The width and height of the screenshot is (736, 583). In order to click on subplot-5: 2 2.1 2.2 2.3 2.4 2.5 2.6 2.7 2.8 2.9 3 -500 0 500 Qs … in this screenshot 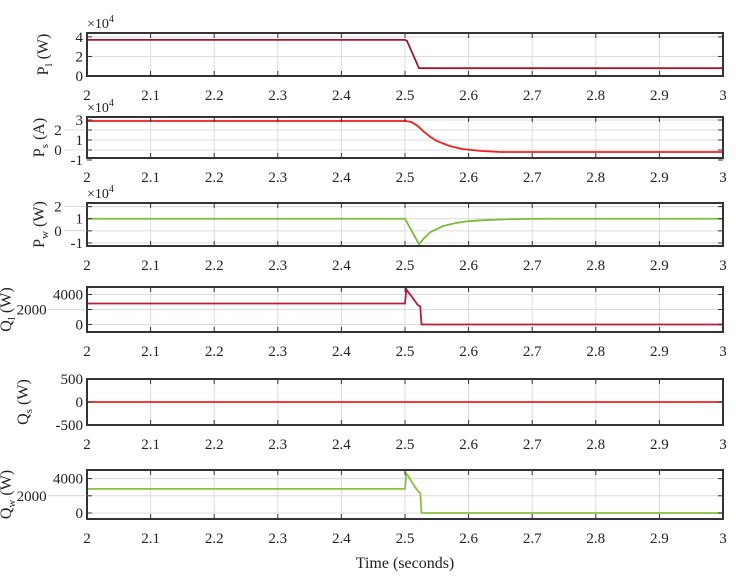, I will do `click(371, 412)`.